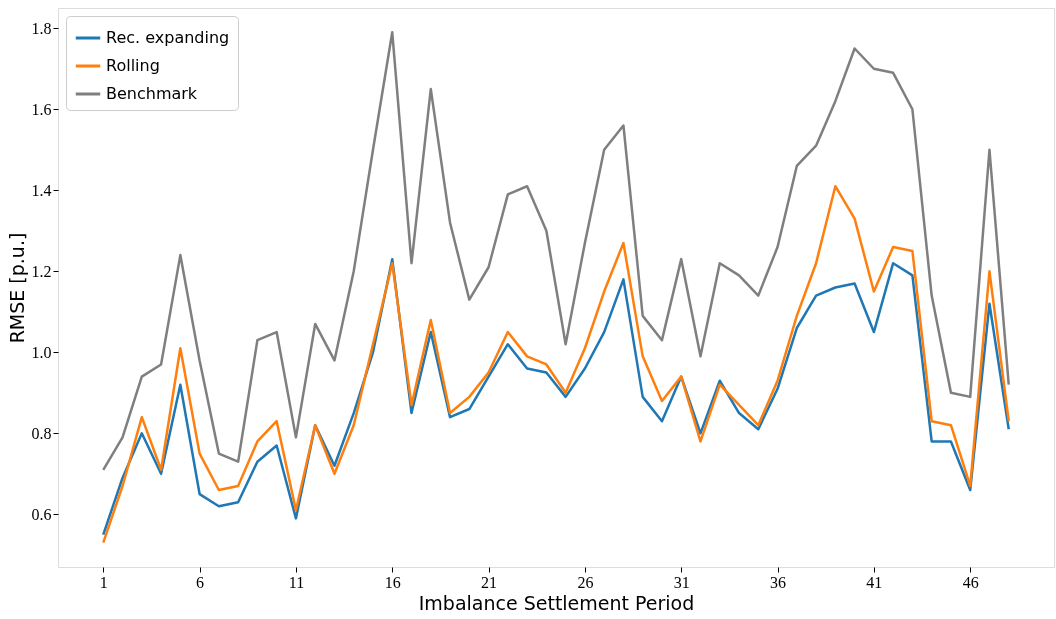 This screenshot has height=619, width=1056. Describe the element at coordinates (556, 602) in the screenshot. I see `x-axis-title: Imbalance Settlement Period` at that location.